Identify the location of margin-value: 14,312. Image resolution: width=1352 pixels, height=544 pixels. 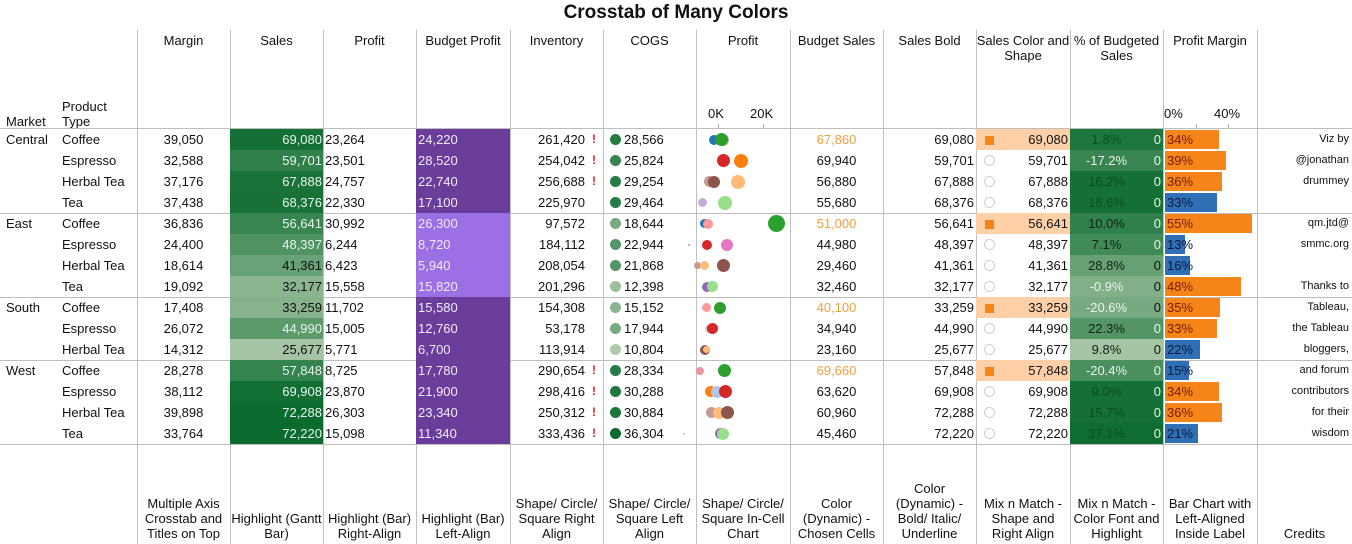
(183, 349).